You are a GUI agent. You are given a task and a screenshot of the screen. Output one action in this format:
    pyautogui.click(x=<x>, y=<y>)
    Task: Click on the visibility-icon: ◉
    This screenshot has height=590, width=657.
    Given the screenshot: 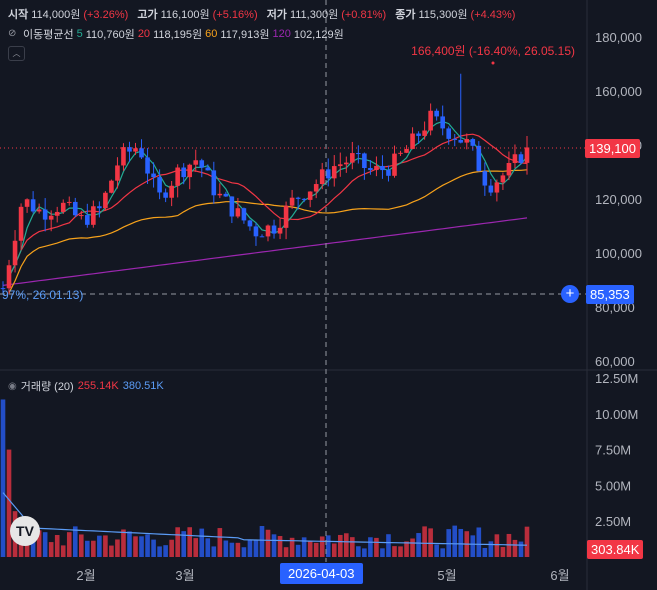 What is the action you would take?
    pyautogui.click(x=12, y=386)
    